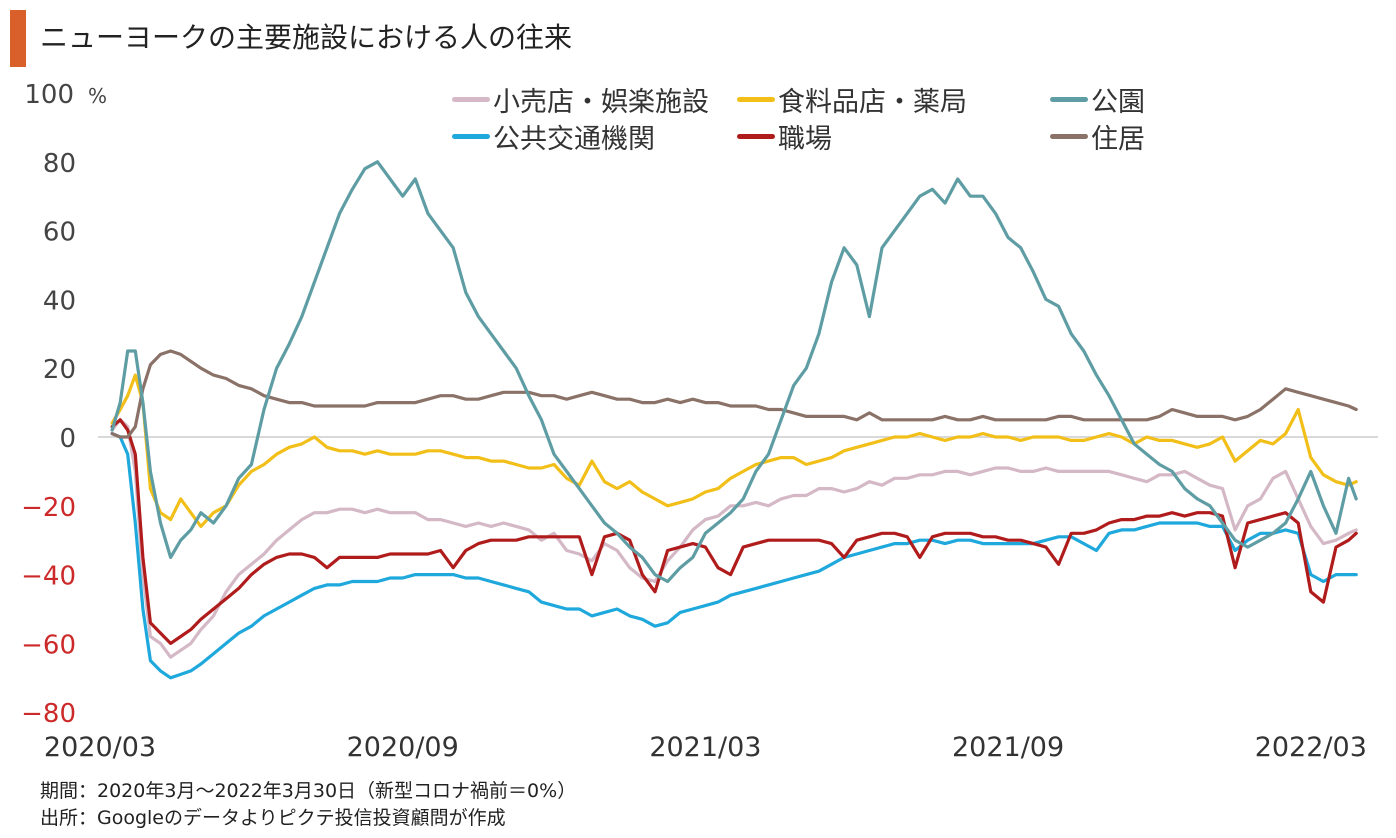 The image size is (1396, 838). I want to click on legend-item-transit: 公共交通機関, so click(553, 136).